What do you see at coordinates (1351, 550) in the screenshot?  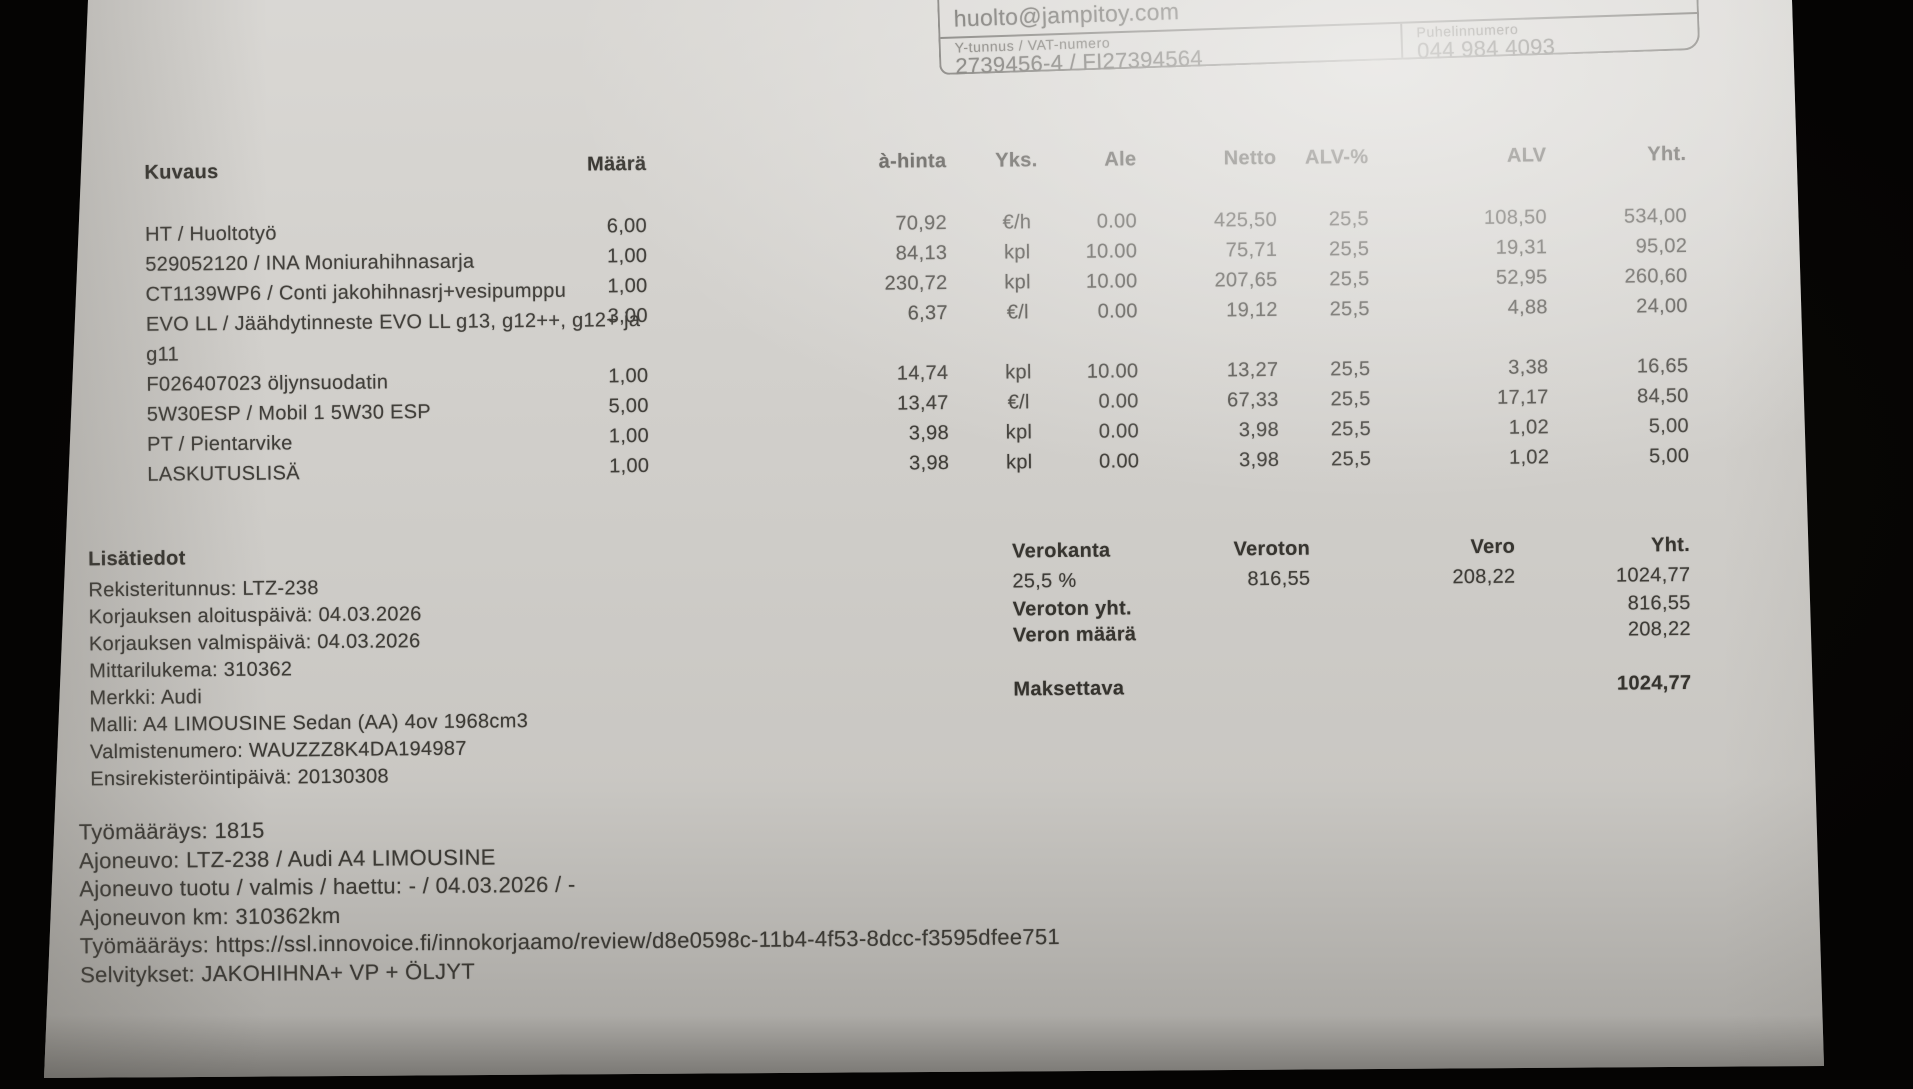 I see `totals-header-row: Verokanta Veroton Vero Yht.` at bounding box center [1351, 550].